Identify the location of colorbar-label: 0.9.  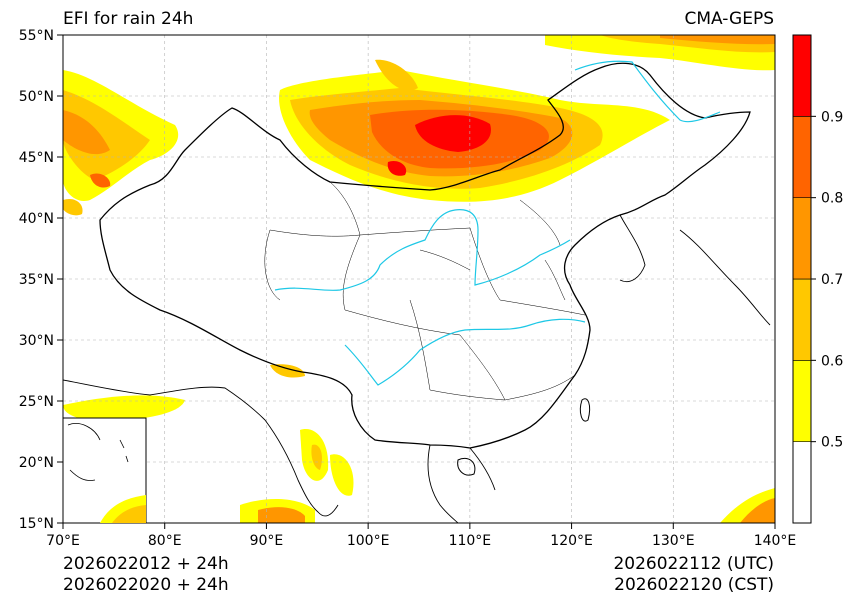
(832, 117).